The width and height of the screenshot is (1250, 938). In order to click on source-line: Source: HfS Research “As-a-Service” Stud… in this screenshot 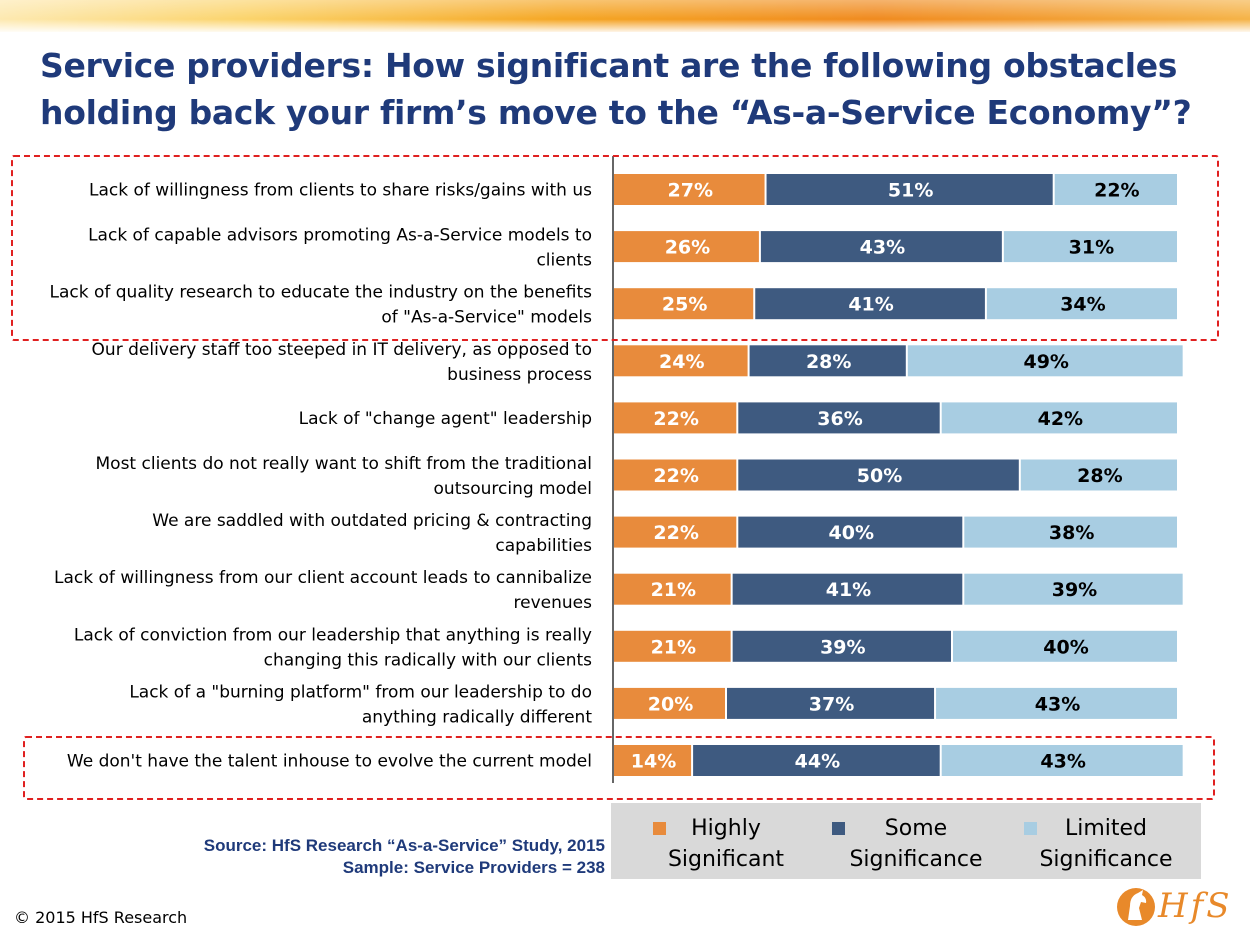, I will do `click(404, 845)`.